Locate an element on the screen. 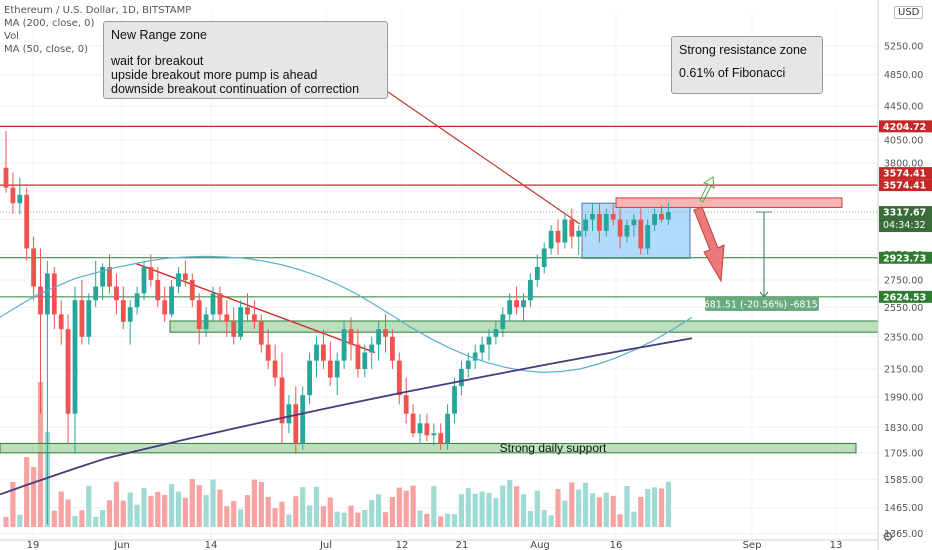 The image size is (932, 550). measure-label: -681.51 (-20.56%) -68151 is located at coordinates (761, 305).